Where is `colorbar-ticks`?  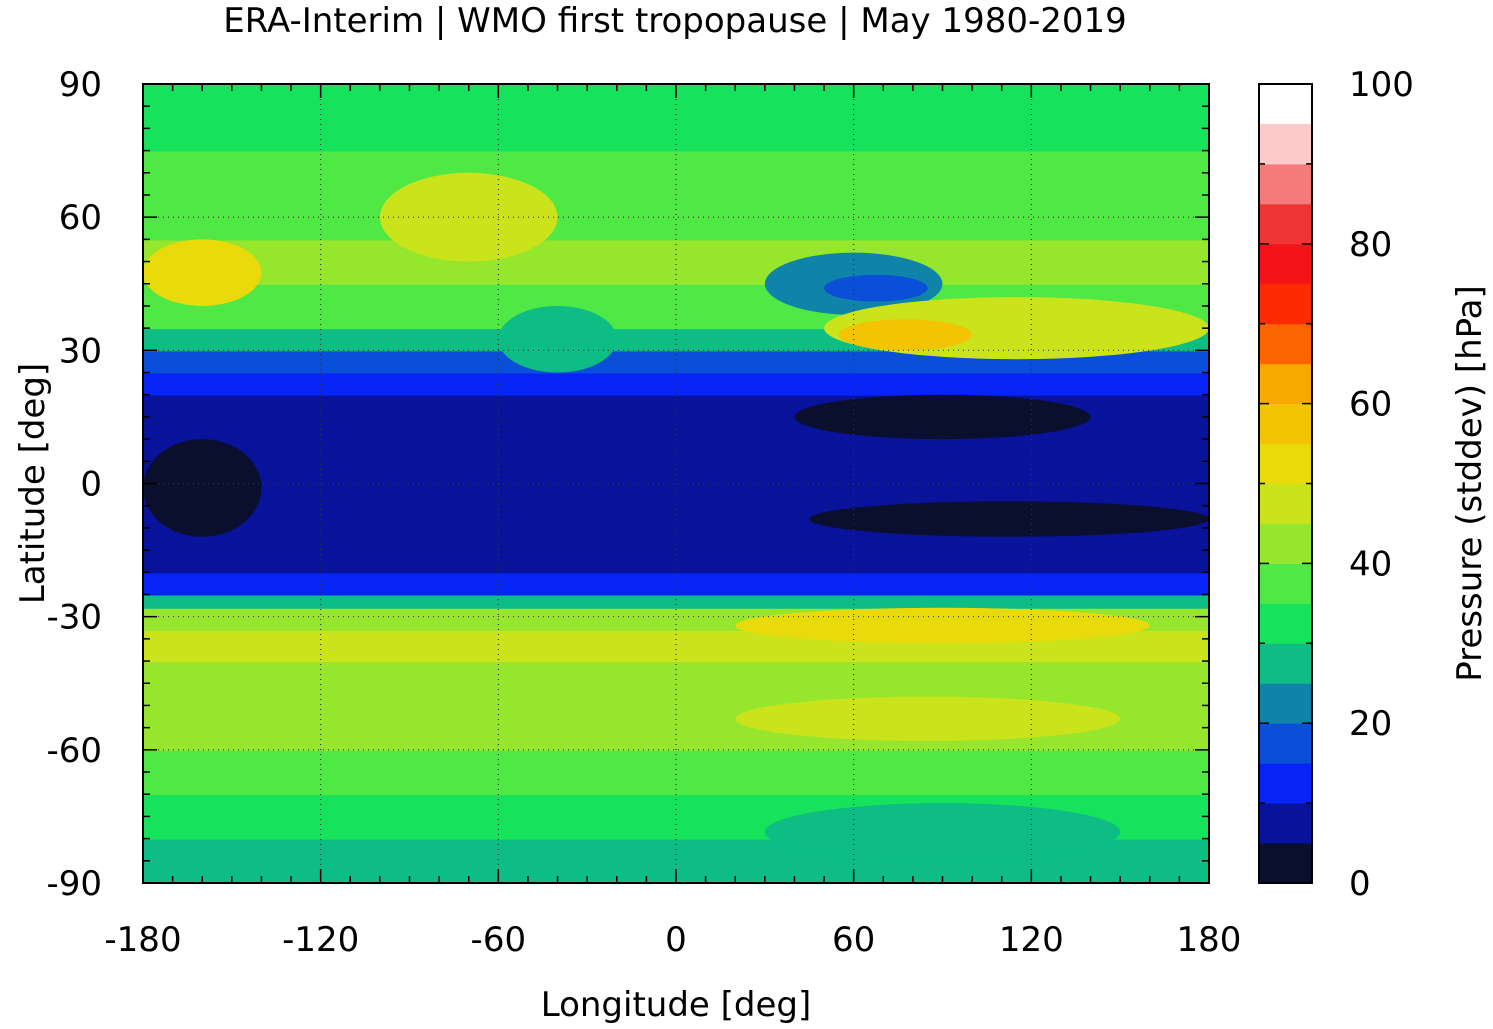
colorbar-ticks is located at coordinates (1285, 483).